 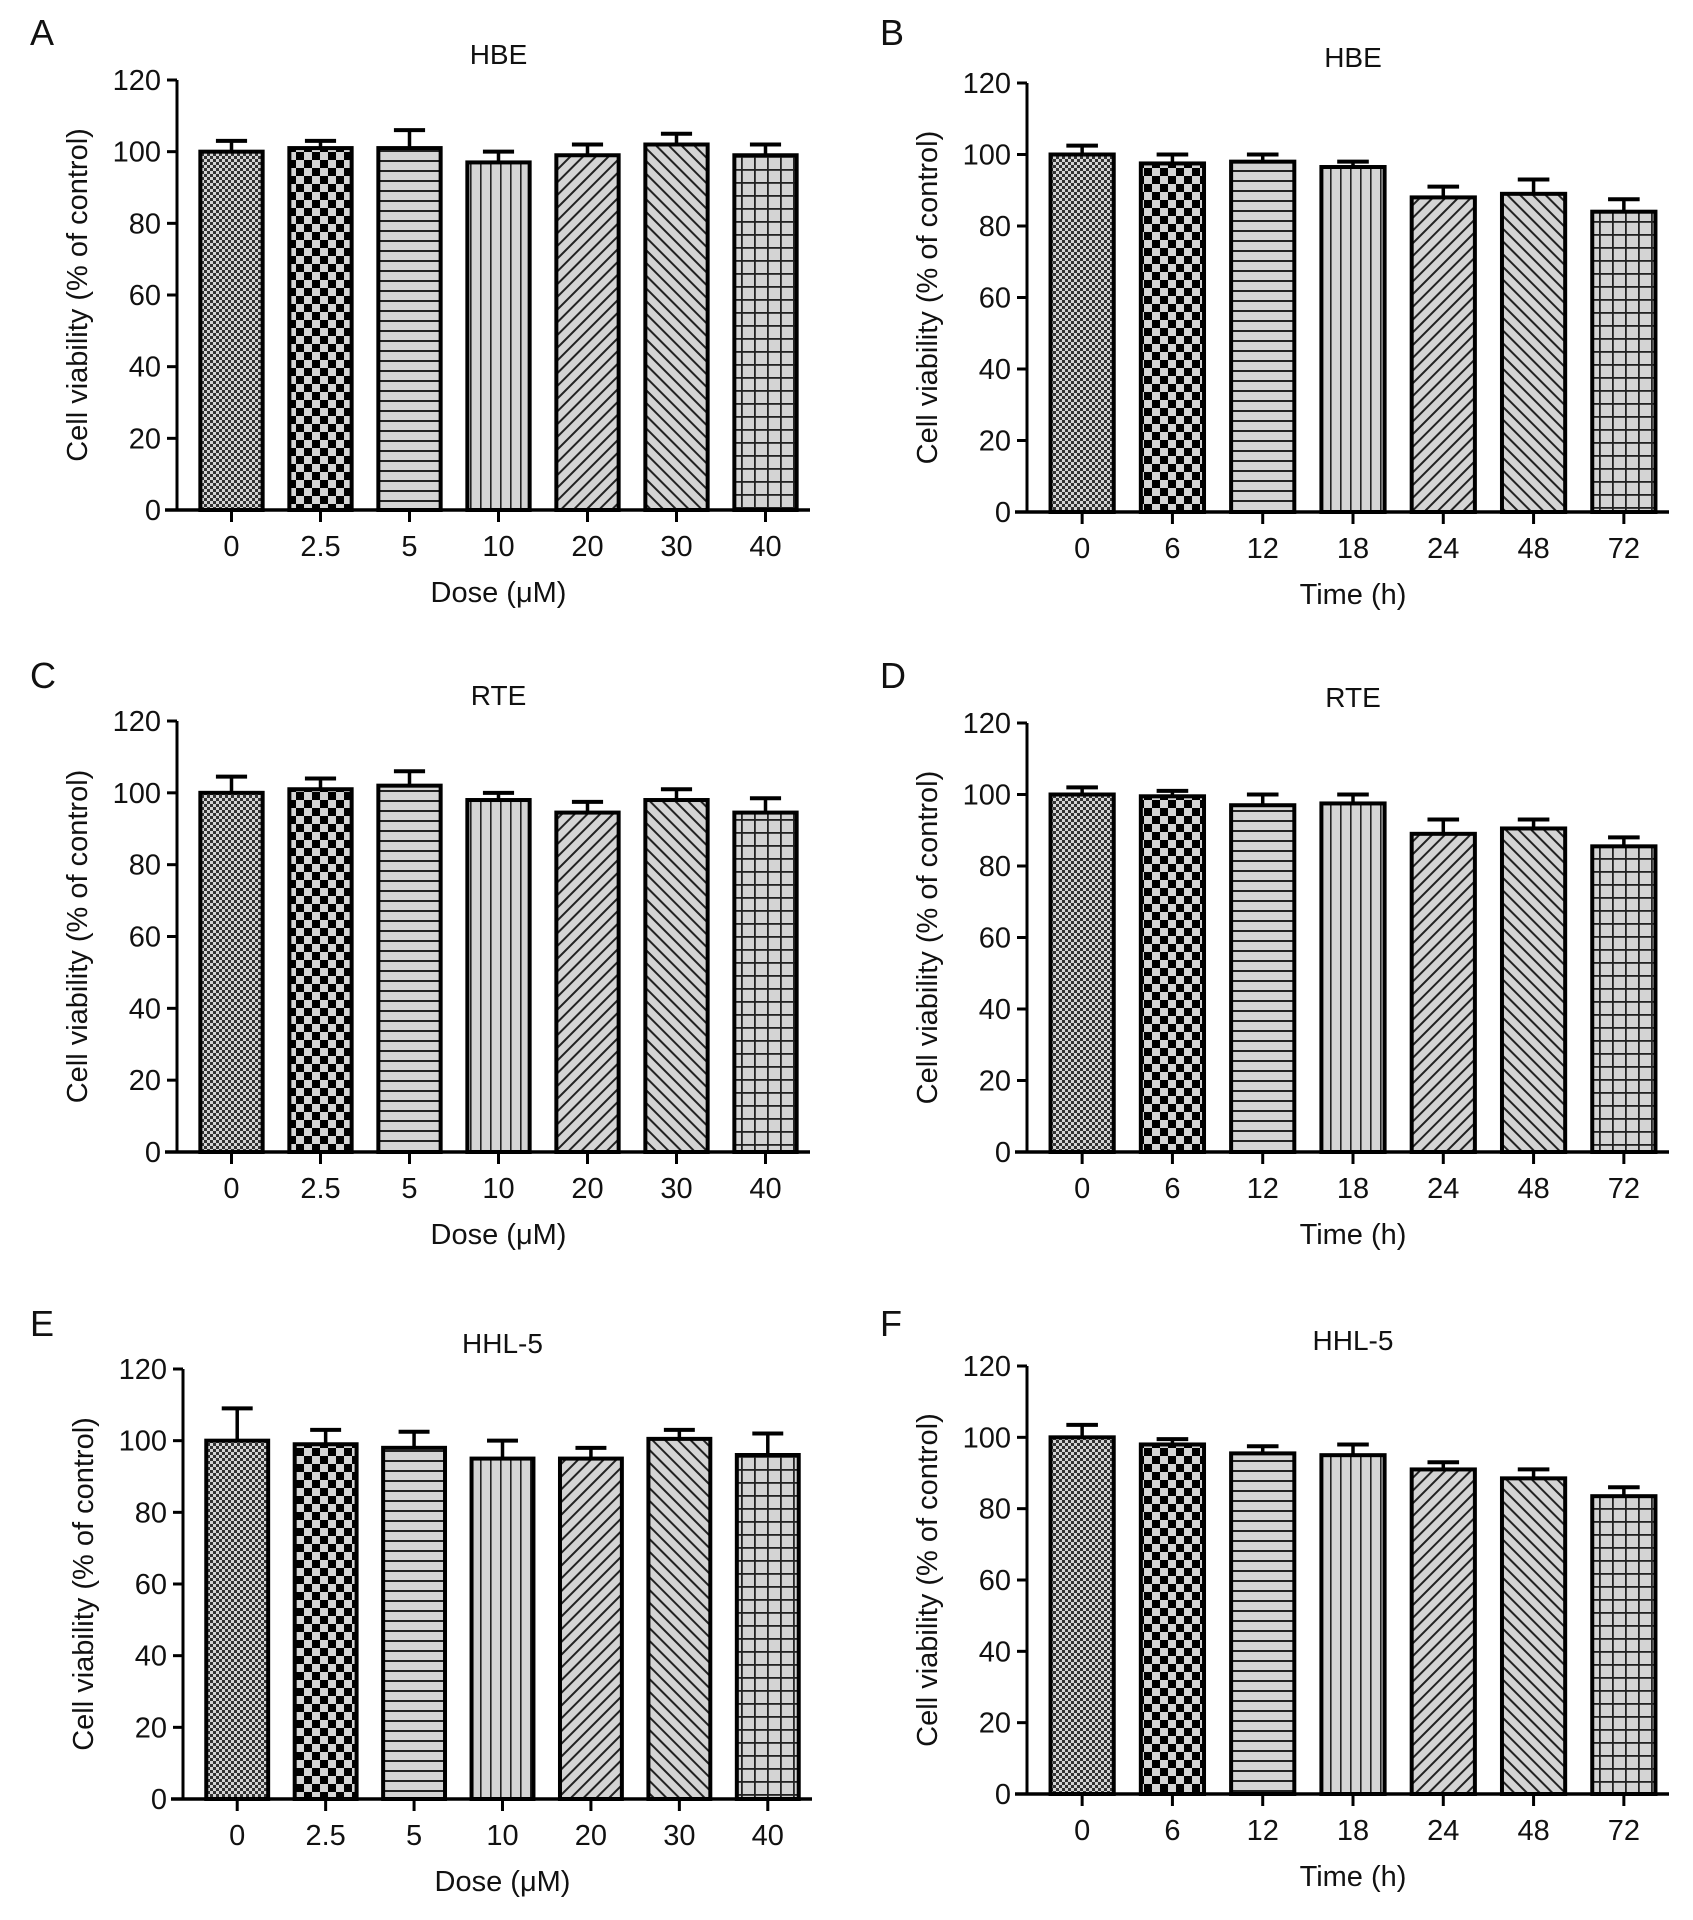 What do you see at coordinates (891, 1323) in the screenshot?
I see `panel-letter: F` at bounding box center [891, 1323].